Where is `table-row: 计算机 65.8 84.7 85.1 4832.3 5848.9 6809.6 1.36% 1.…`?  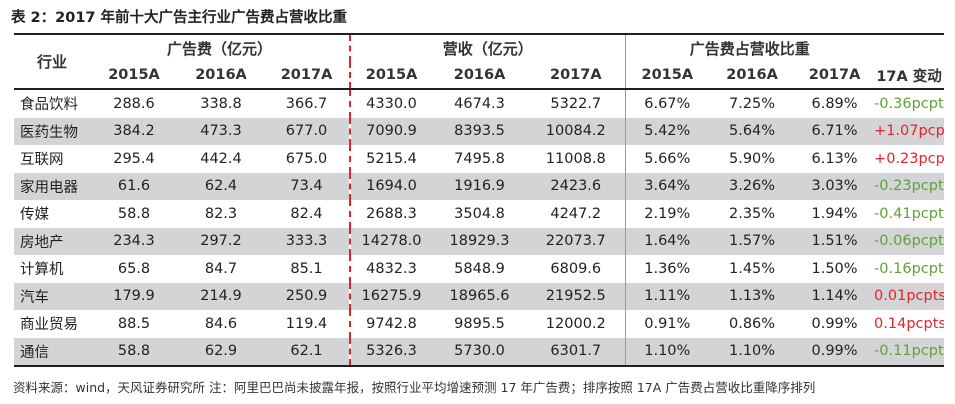
table-row: 计算机 65.8 84.7 85.1 4832.3 5848.9 6809.6 1.36% 1.… is located at coordinates (479, 269).